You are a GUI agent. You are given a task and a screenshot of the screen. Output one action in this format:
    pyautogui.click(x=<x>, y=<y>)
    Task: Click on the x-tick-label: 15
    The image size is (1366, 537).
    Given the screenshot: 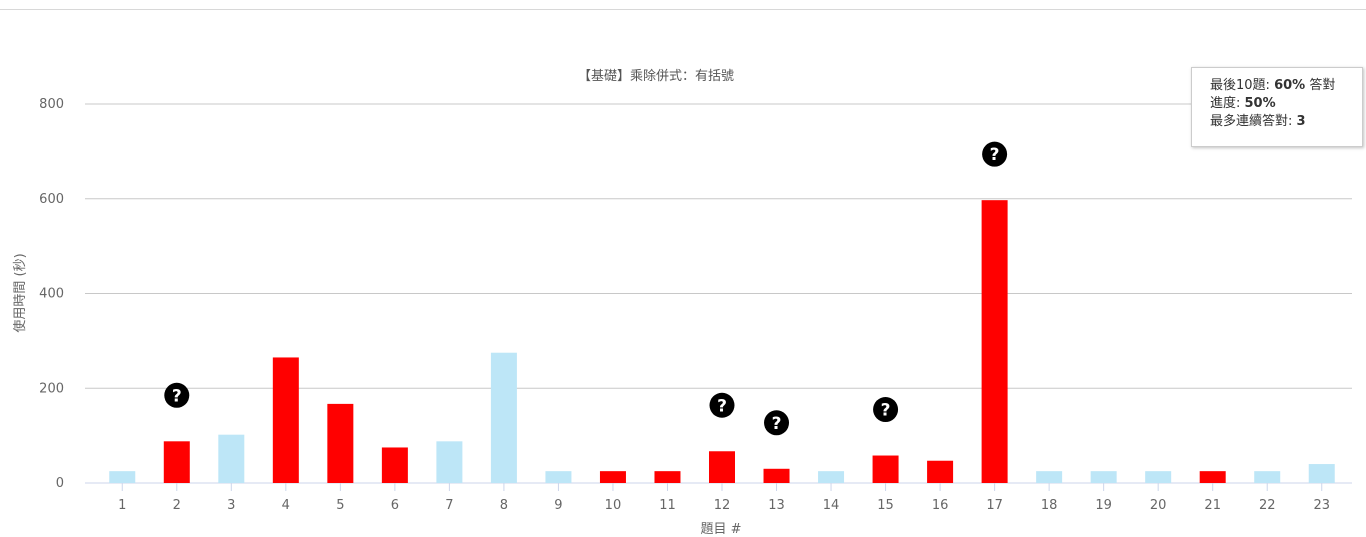 What is the action you would take?
    pyautogui.click(x=885, y=505)
    